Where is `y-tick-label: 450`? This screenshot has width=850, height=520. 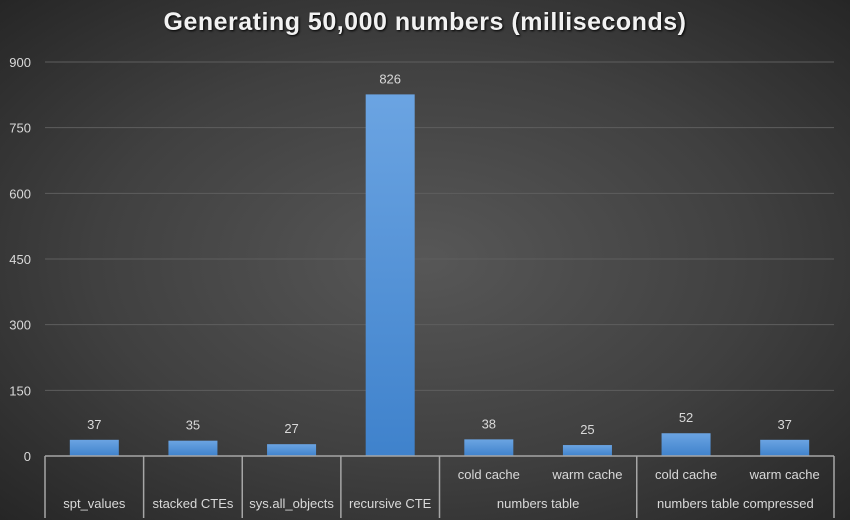
y-tick-label: 450 is located at coordinates (20, 259).